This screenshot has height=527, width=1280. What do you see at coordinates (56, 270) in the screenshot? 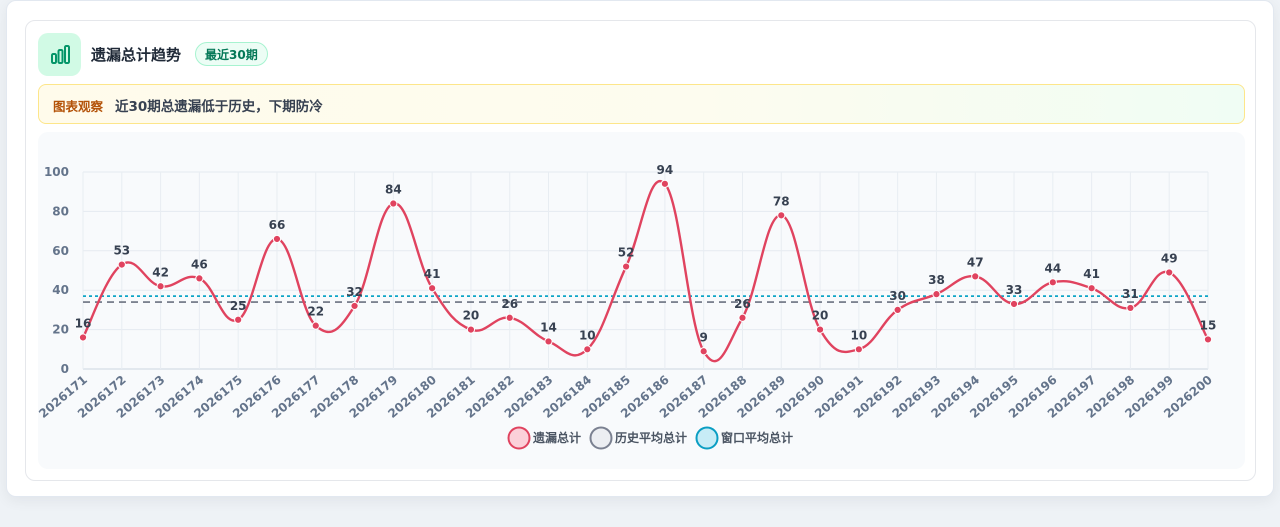
I see `y-axis-labels: 0 20 40 60 80 100` at bounding box center [56, 270].